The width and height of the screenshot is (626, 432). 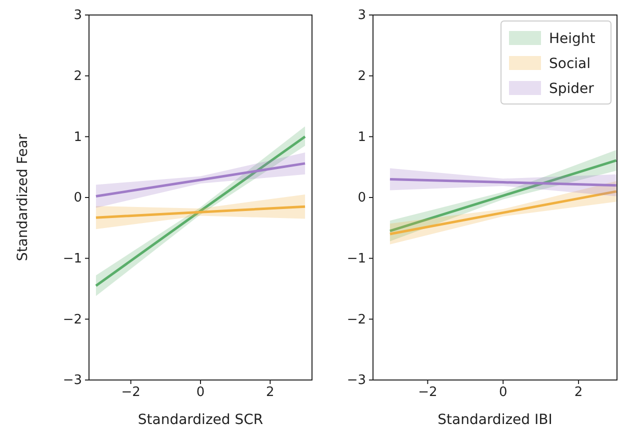 I want to click on legend-label: Spider, so click(x=571, y=89).